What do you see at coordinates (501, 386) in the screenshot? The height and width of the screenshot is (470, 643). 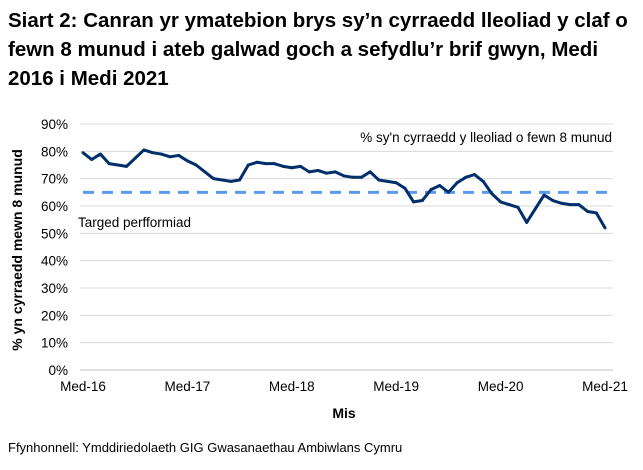 I see `x-tick-label: Med-20` at bounding box center [501, 386].